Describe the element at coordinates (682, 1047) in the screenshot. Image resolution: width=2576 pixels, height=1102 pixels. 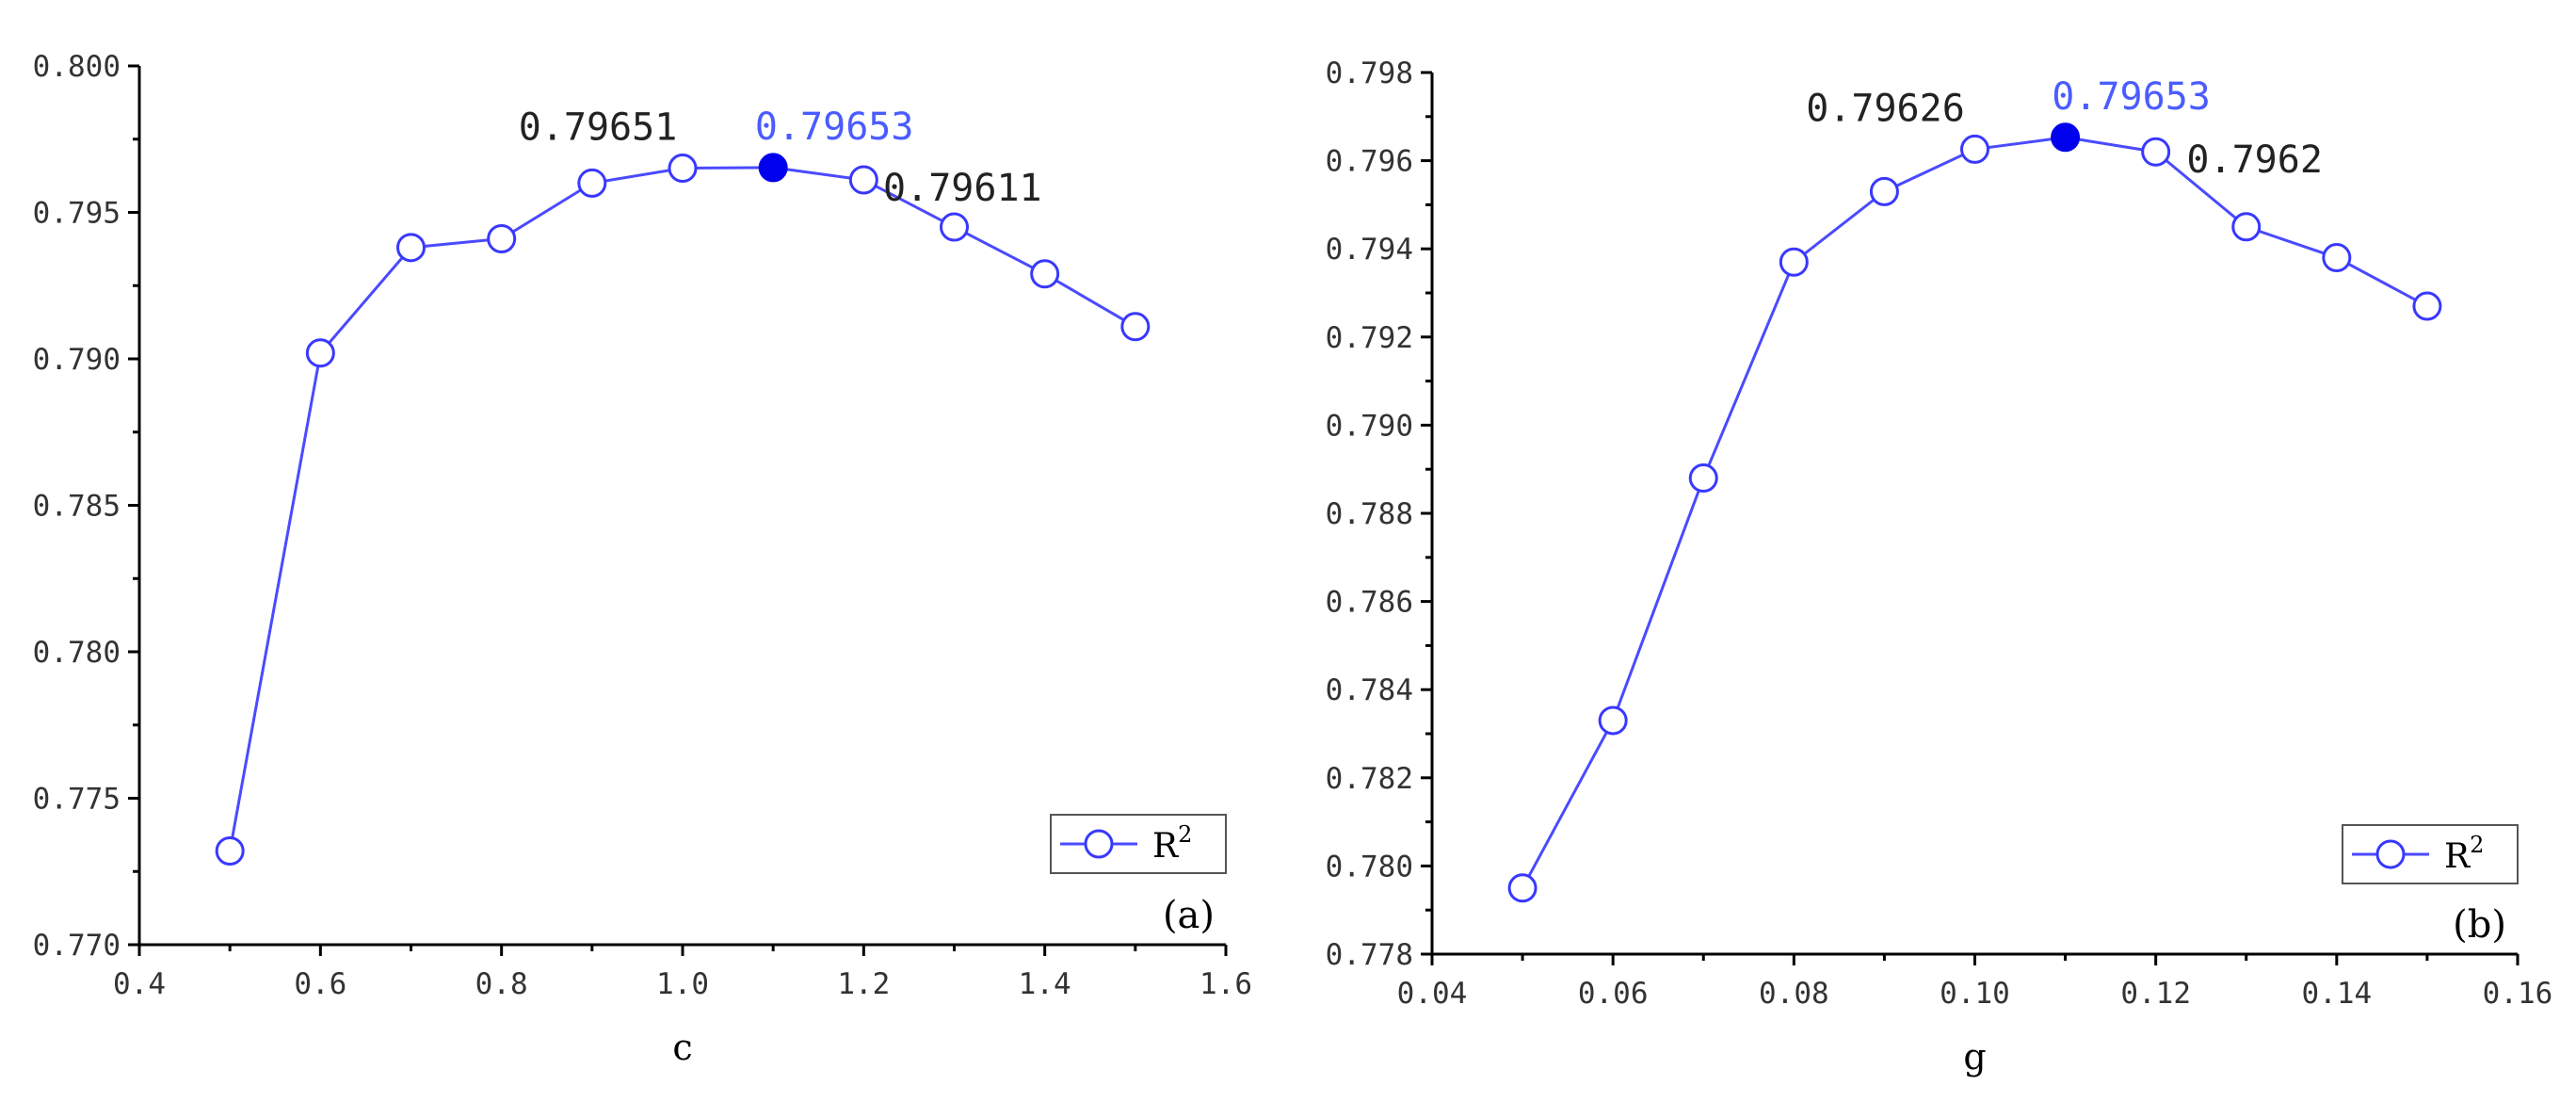
I see `x-axis-label: c` at that location.